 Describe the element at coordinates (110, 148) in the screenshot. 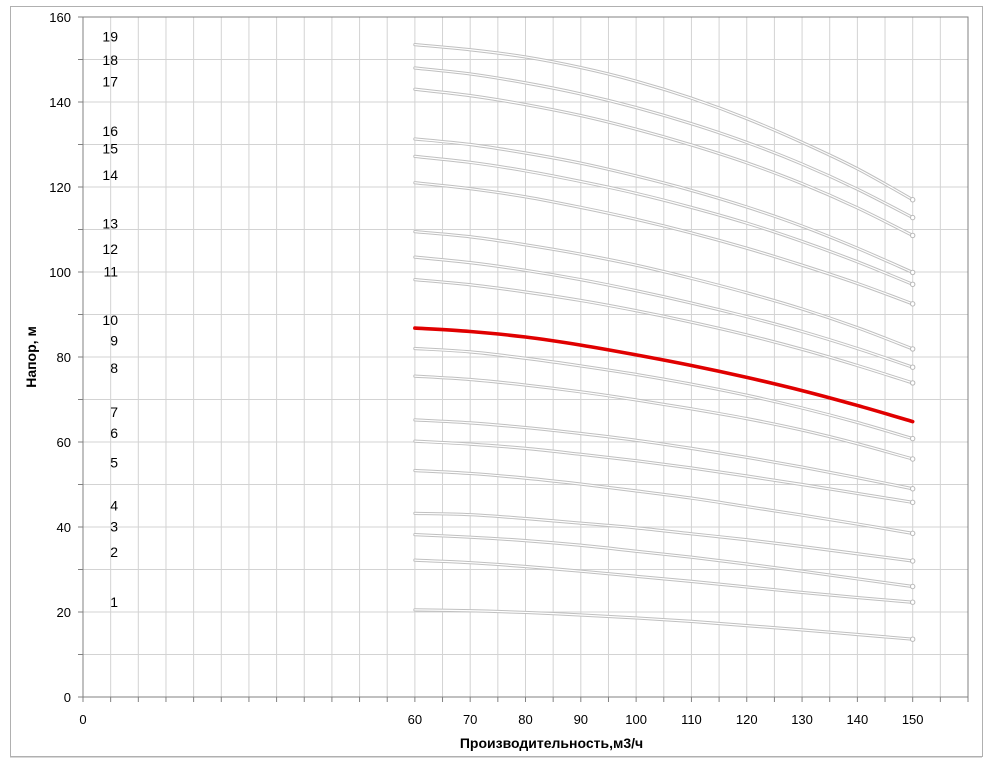

I see `curve-label-15: 15` at that location.